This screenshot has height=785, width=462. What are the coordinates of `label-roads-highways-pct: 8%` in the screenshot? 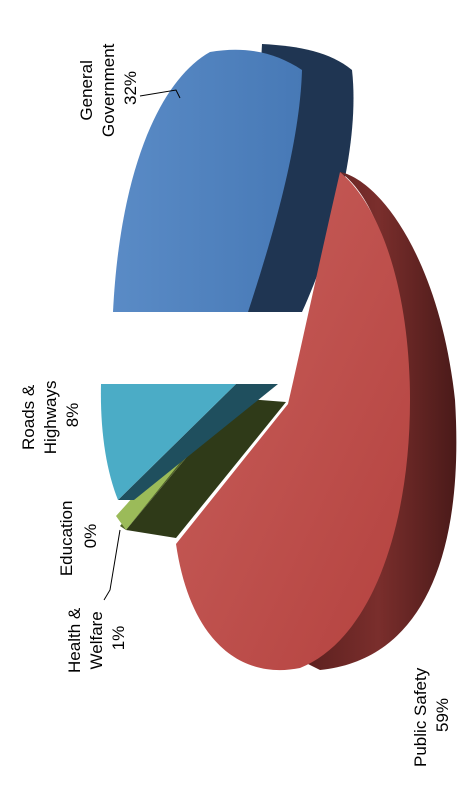 It's located at (72, 415).